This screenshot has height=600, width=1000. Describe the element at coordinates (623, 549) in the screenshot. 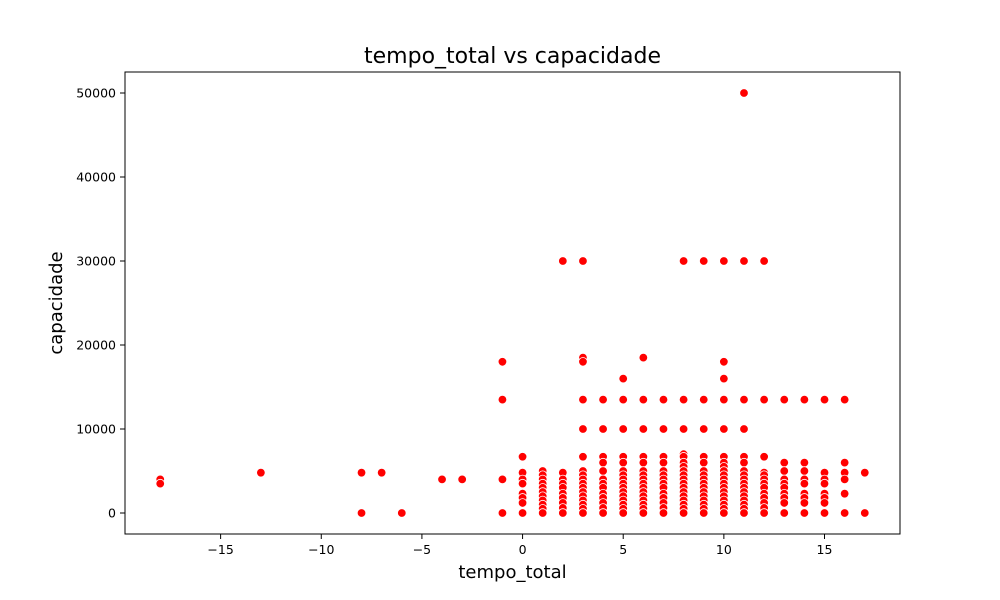

I see `x-tick-label: 5` at that location.